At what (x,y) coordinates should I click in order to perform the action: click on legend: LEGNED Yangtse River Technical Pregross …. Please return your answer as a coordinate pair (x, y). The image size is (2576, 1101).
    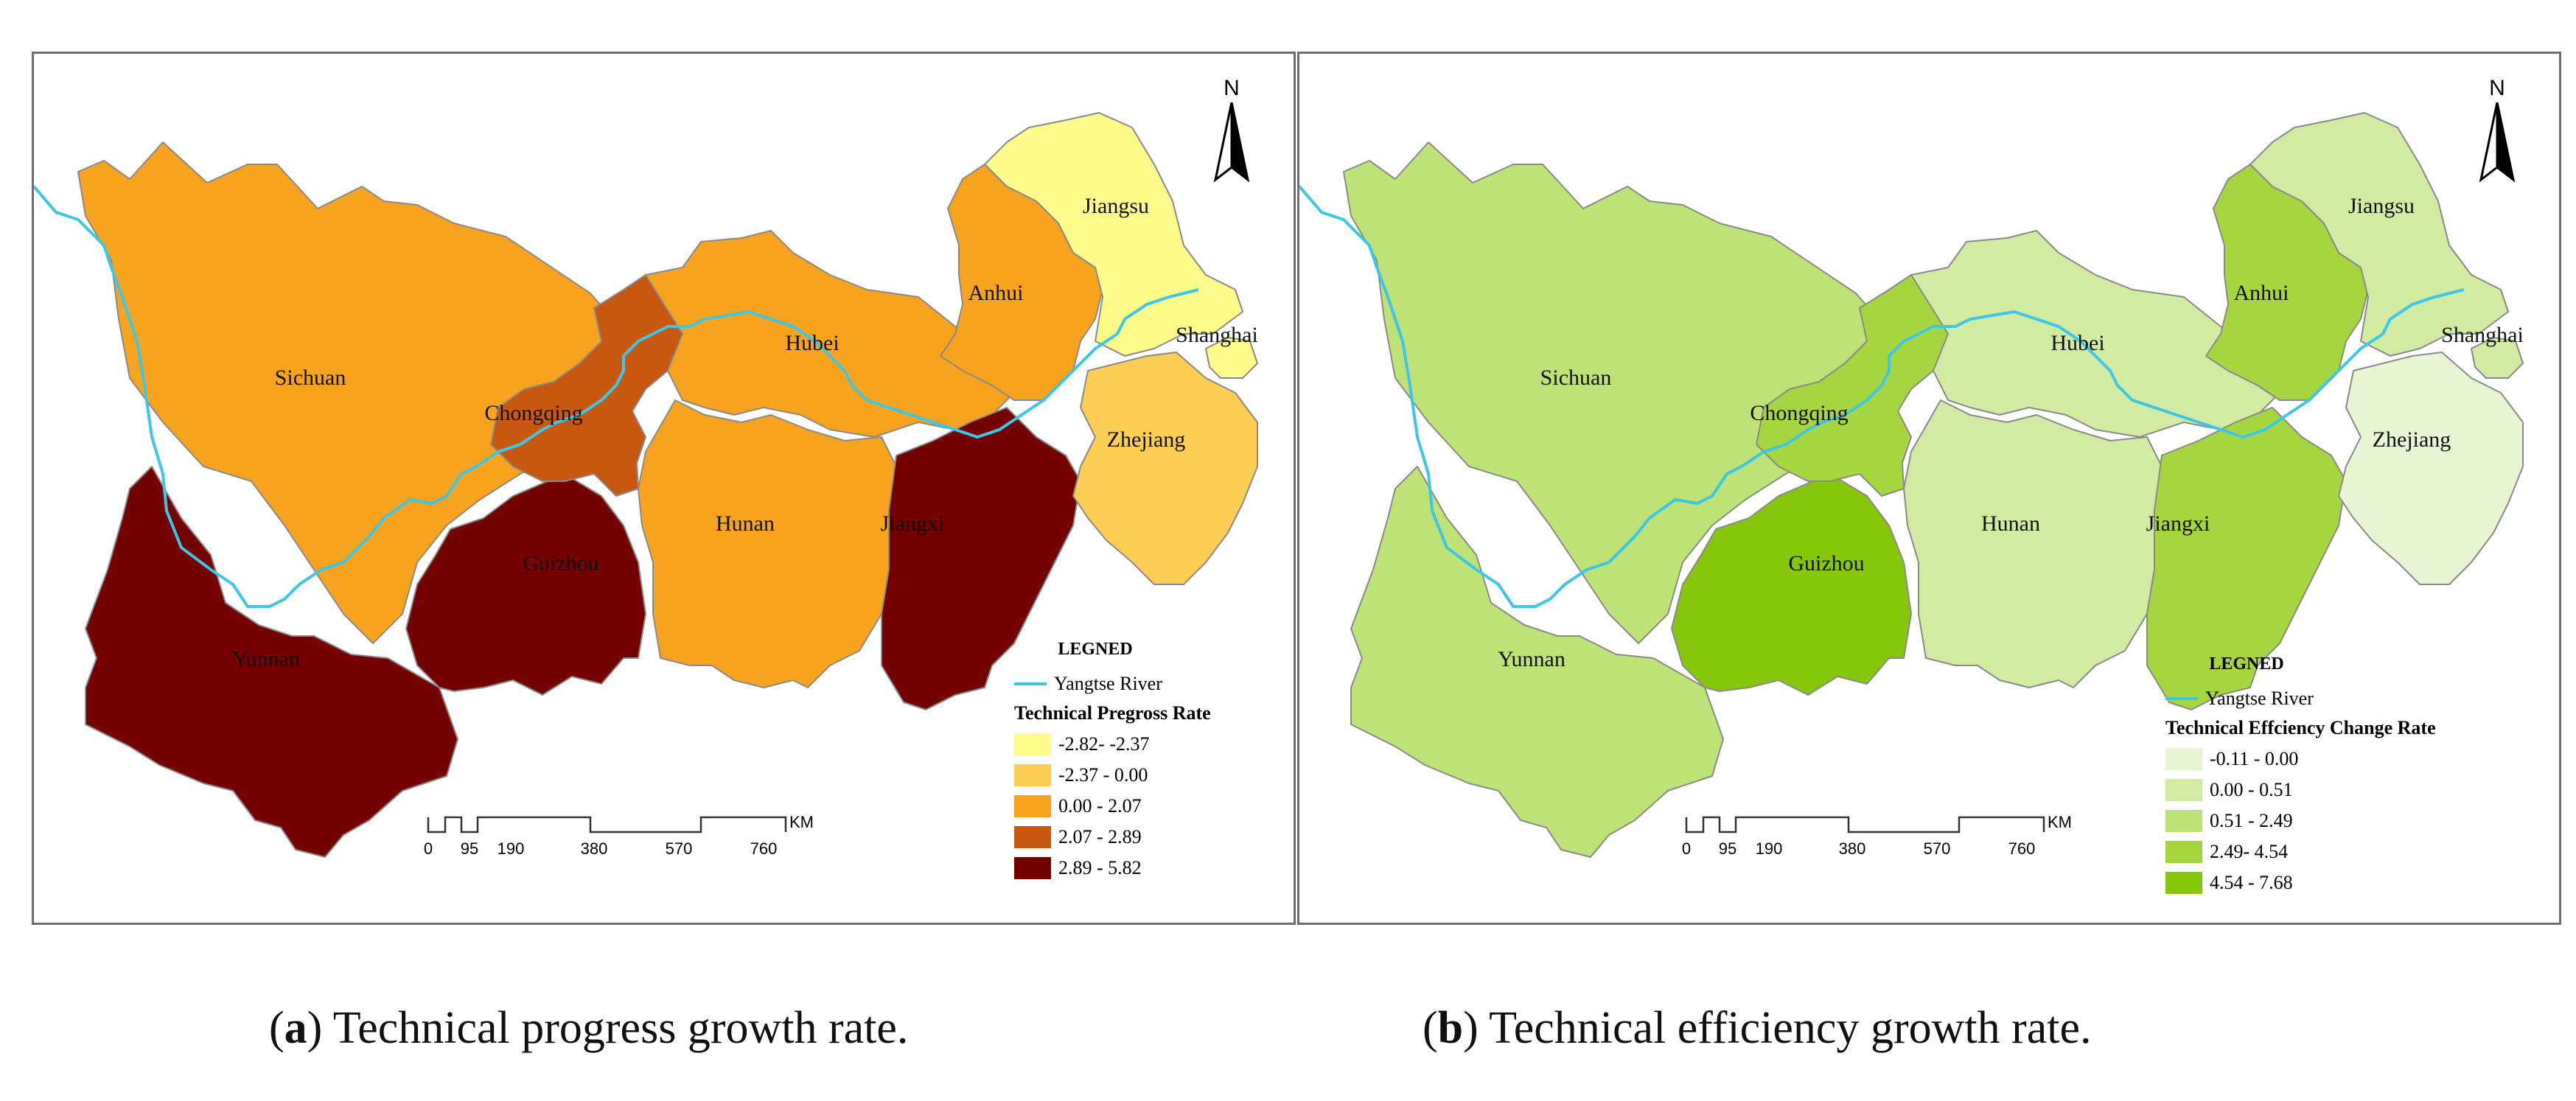
    Looking at the image, I should click on (1150, 759).